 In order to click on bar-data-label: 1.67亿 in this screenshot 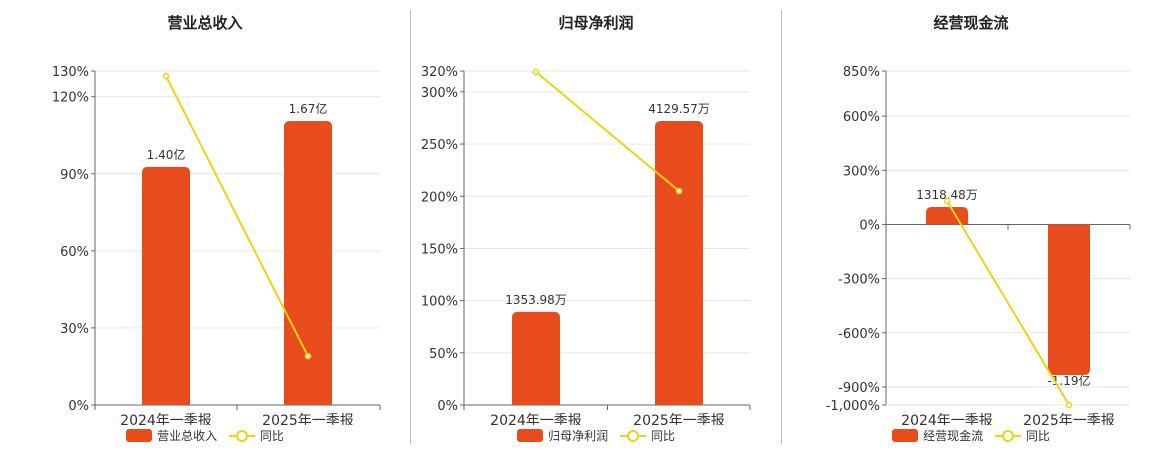, I will do `click(308, 108)`.